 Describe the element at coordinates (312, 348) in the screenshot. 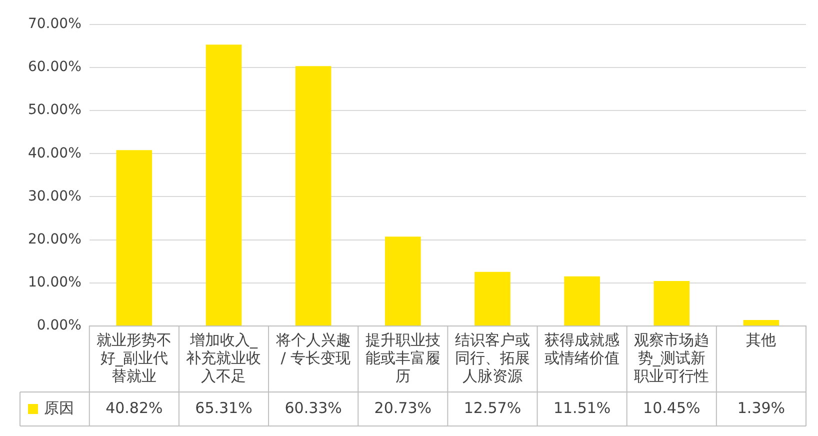

I see `x-tick-label: 将个人兴趣 / 专长变现` at that location.